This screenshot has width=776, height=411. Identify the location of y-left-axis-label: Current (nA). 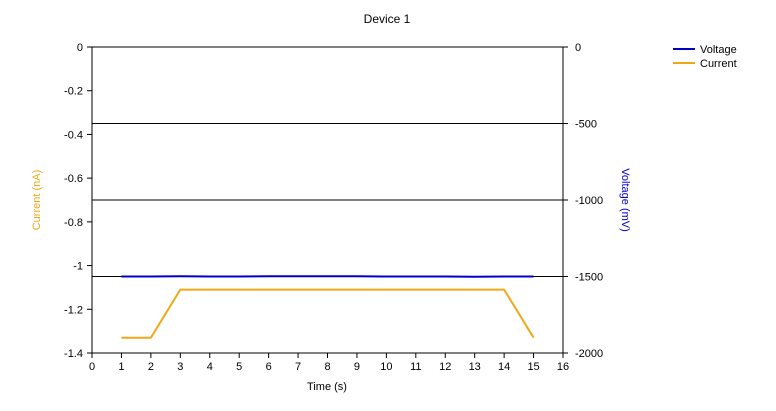
(37, 200).